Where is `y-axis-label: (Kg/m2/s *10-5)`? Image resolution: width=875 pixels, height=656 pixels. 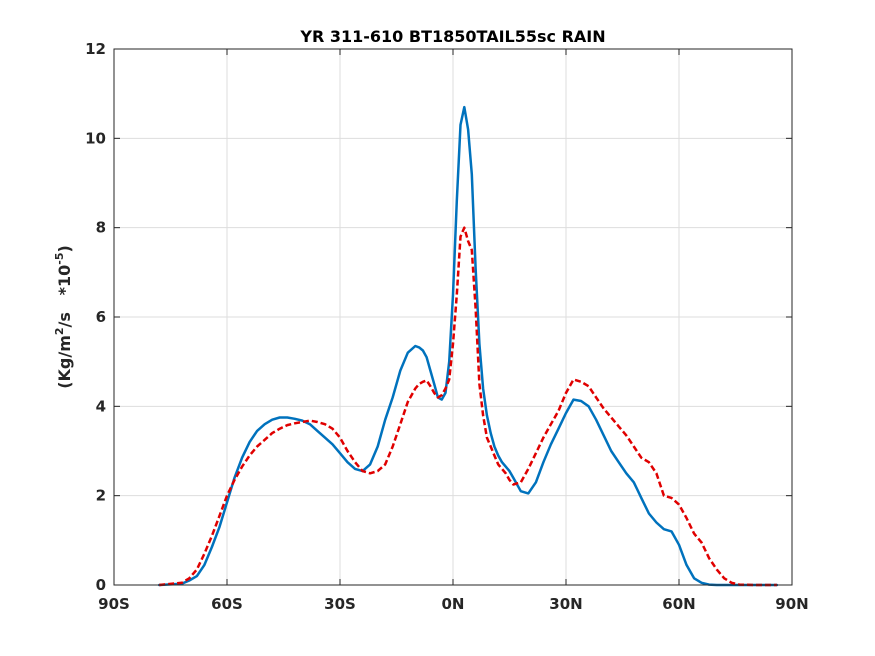 y-axis-label: (Kg/m2/s *10-5) is located at coordinates (63, 317).